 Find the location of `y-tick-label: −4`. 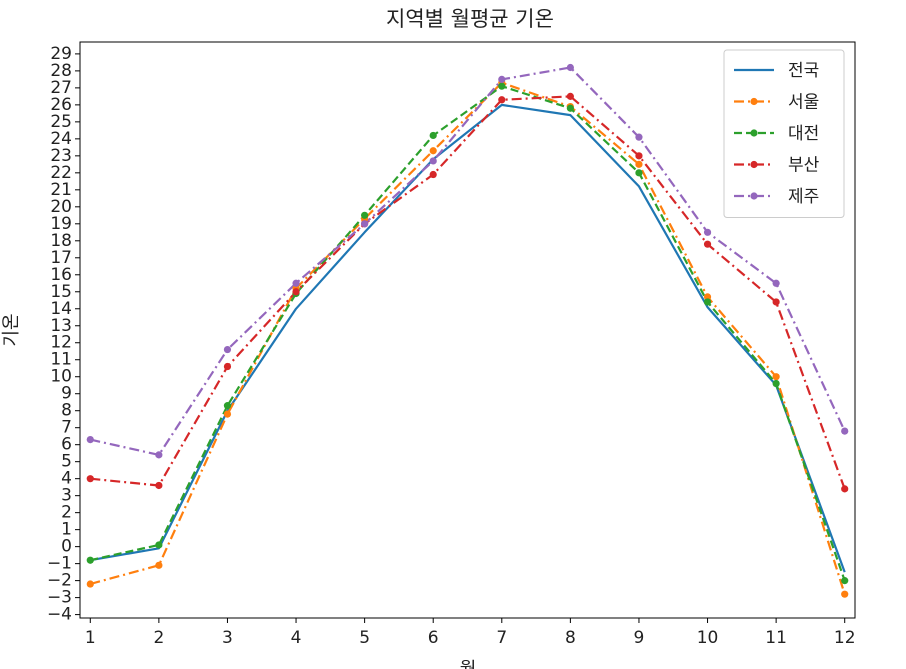

y-tick-label: −4 is located at coordinates (59, 615).